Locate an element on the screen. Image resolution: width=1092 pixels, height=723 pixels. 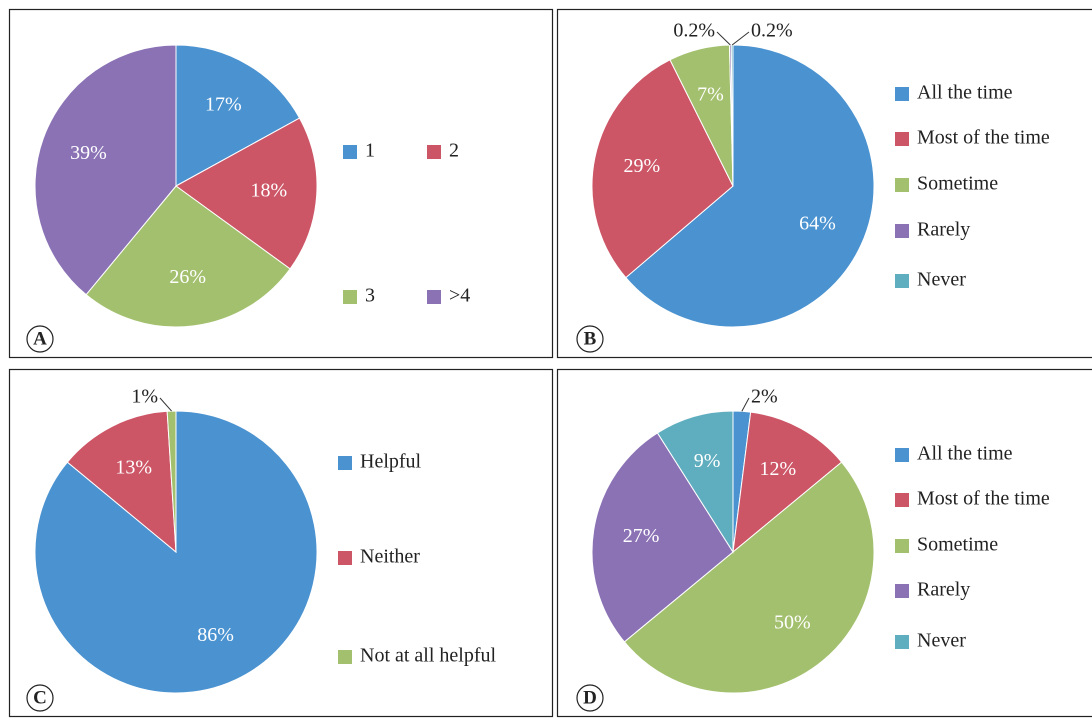
panel-tag: A is located at coordinates (40, 338).